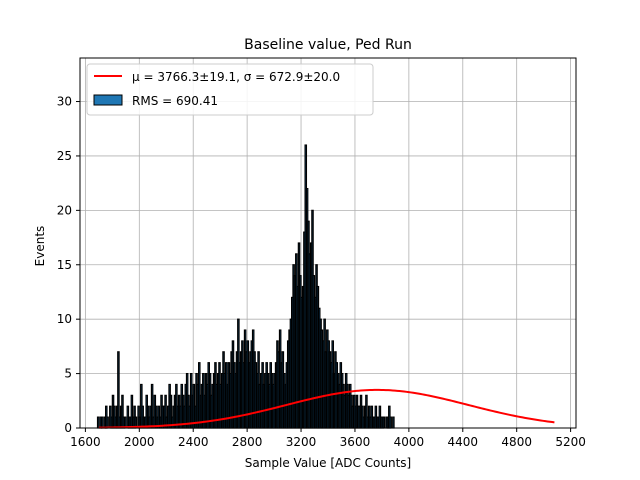  I want to click on legend-hist-swatch, so click(108, 100).